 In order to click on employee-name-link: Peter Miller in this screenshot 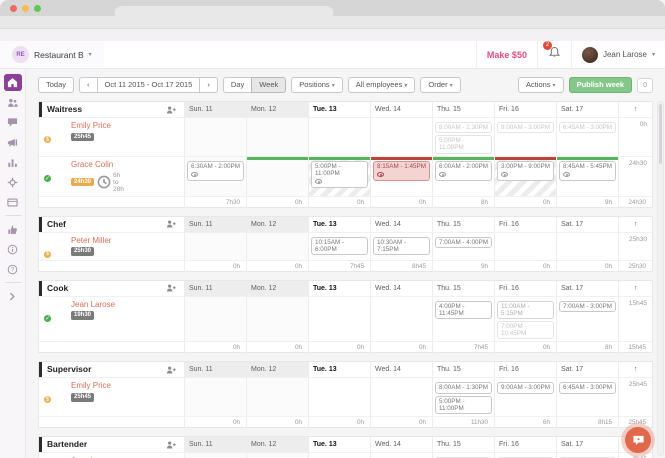, I will do `click(91, 240)`.